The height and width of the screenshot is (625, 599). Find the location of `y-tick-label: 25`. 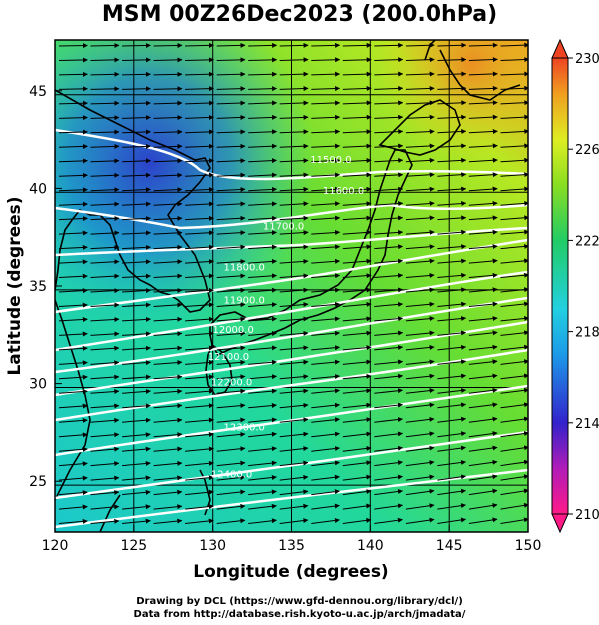

y-tick-label: 25 is located at coordinates (38, 482).